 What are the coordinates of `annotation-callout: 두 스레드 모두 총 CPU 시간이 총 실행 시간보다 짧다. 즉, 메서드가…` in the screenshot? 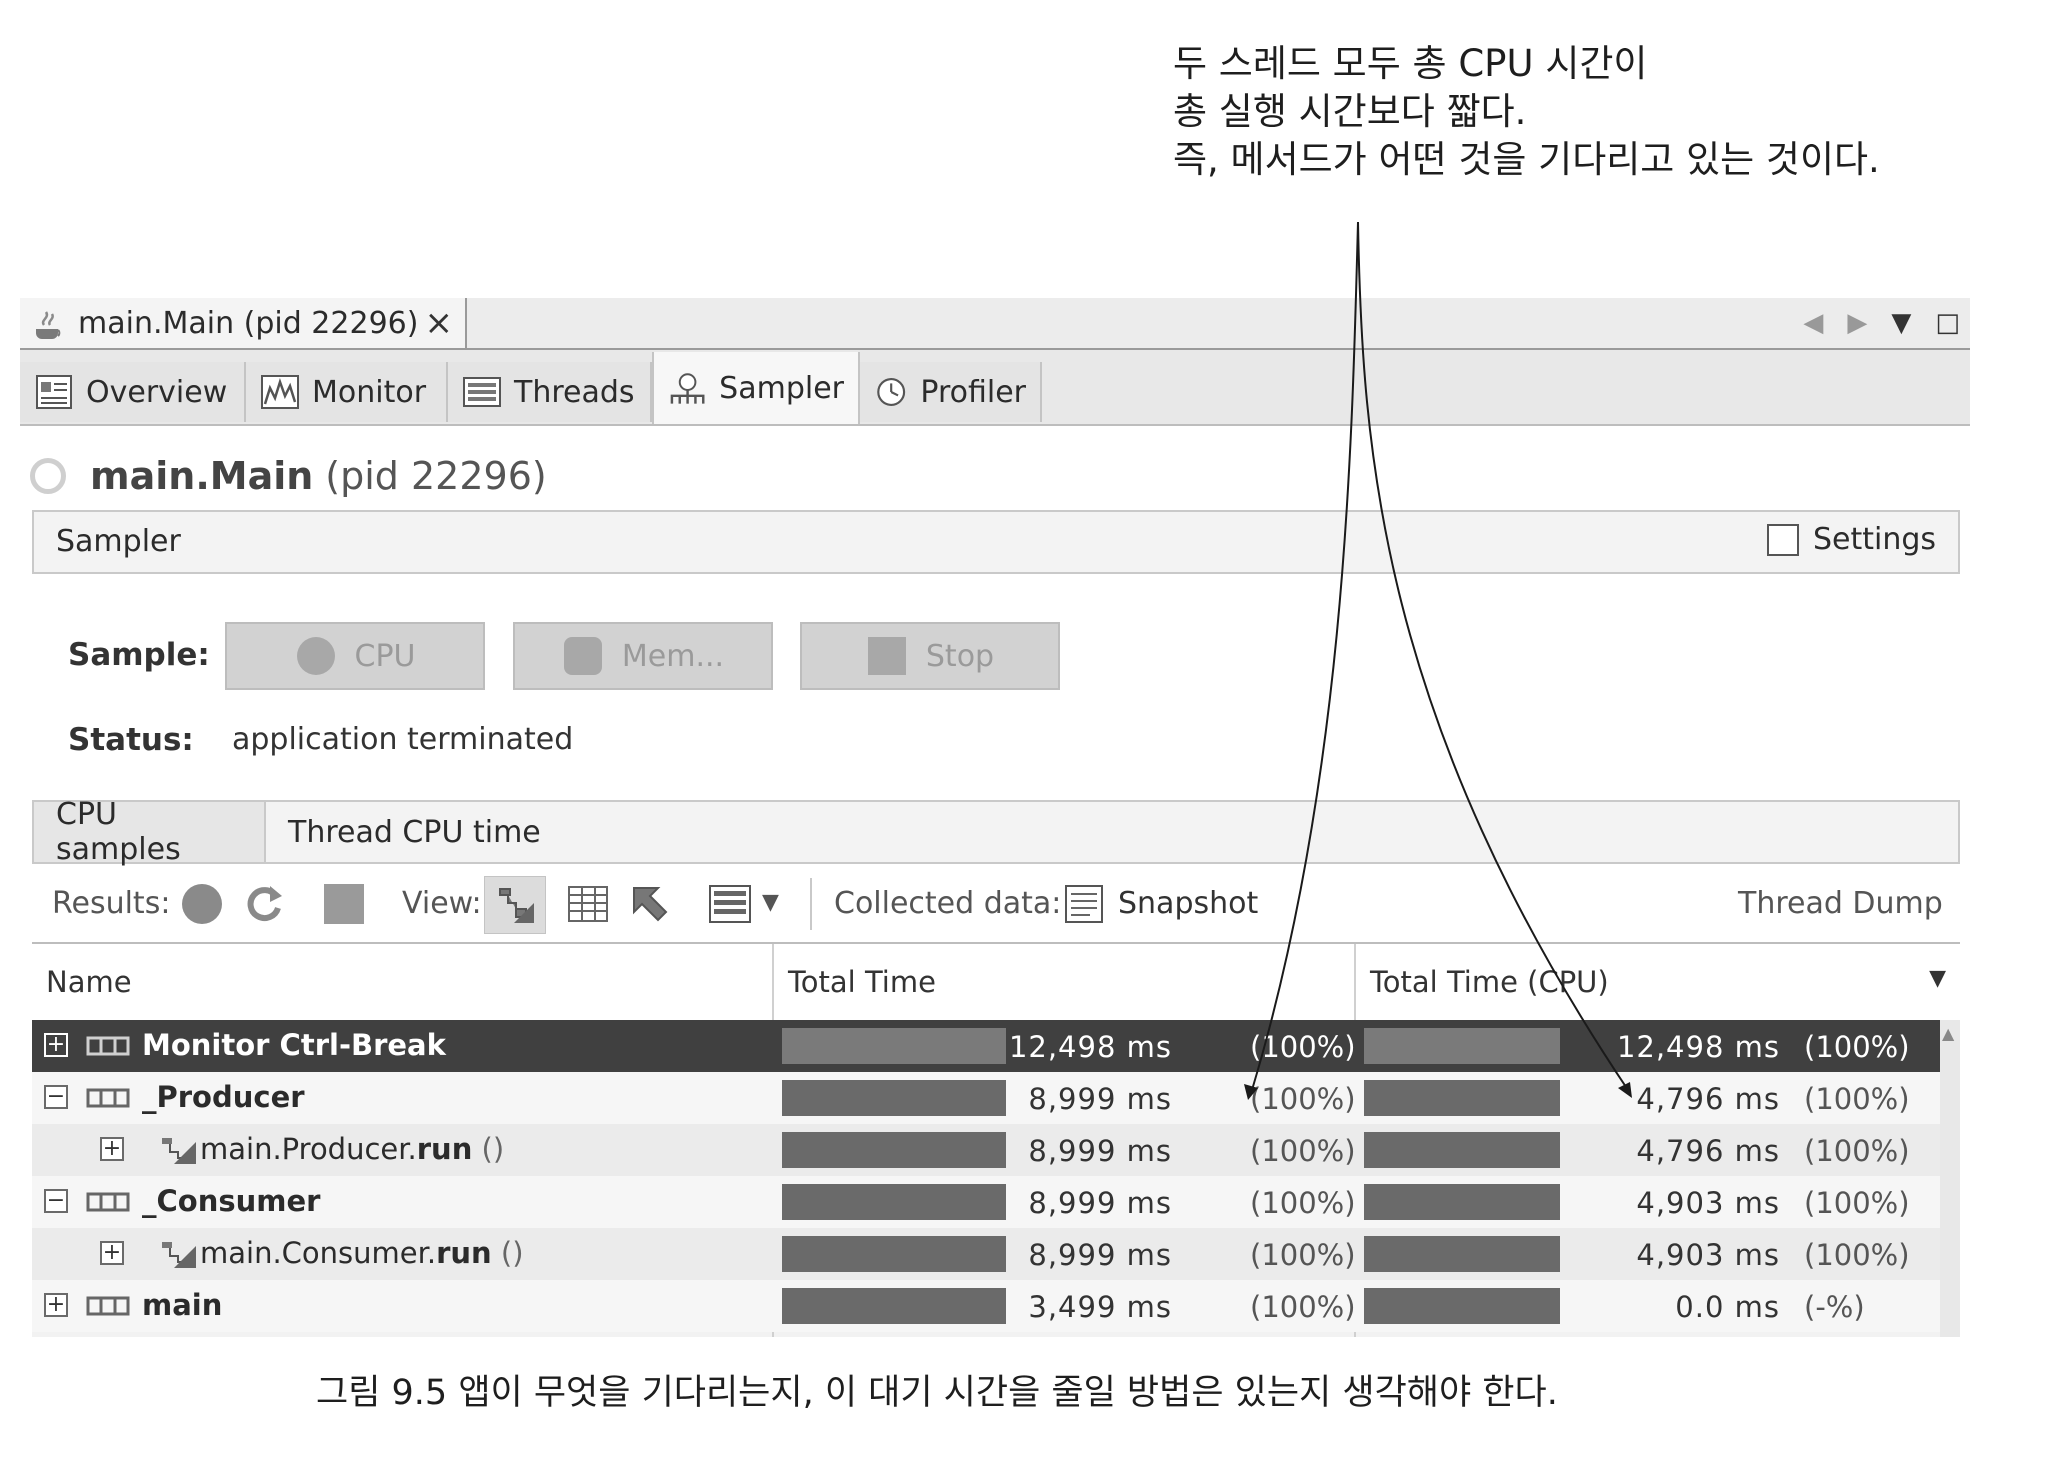 It's located at (1603, 112).